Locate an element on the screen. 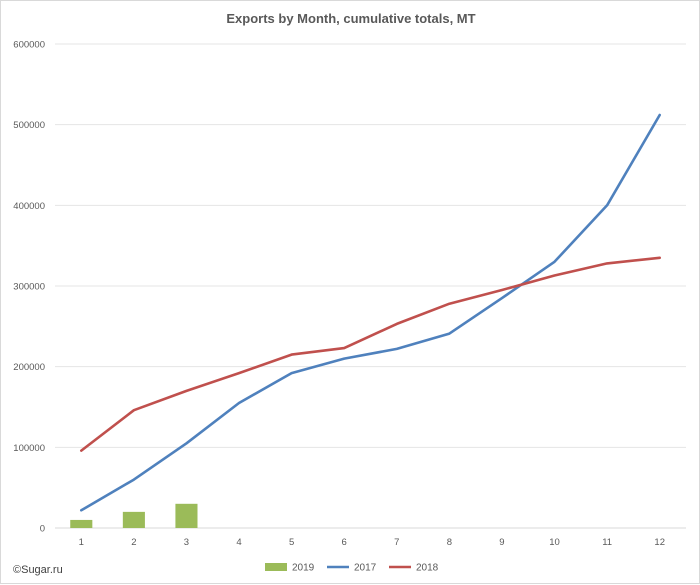 This screenshot has height=585, width=700. bars-2019 is located at coordinates (133, 516).